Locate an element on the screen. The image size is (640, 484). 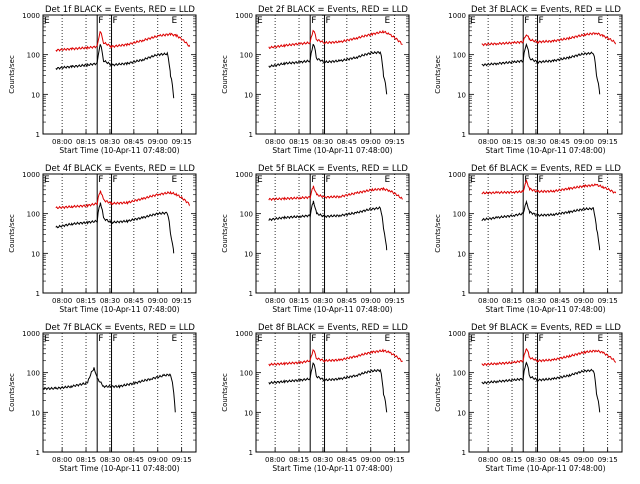
panel-title: Det 7f BLACK = Events, RED = LLD is located at coordinates (120, 328).